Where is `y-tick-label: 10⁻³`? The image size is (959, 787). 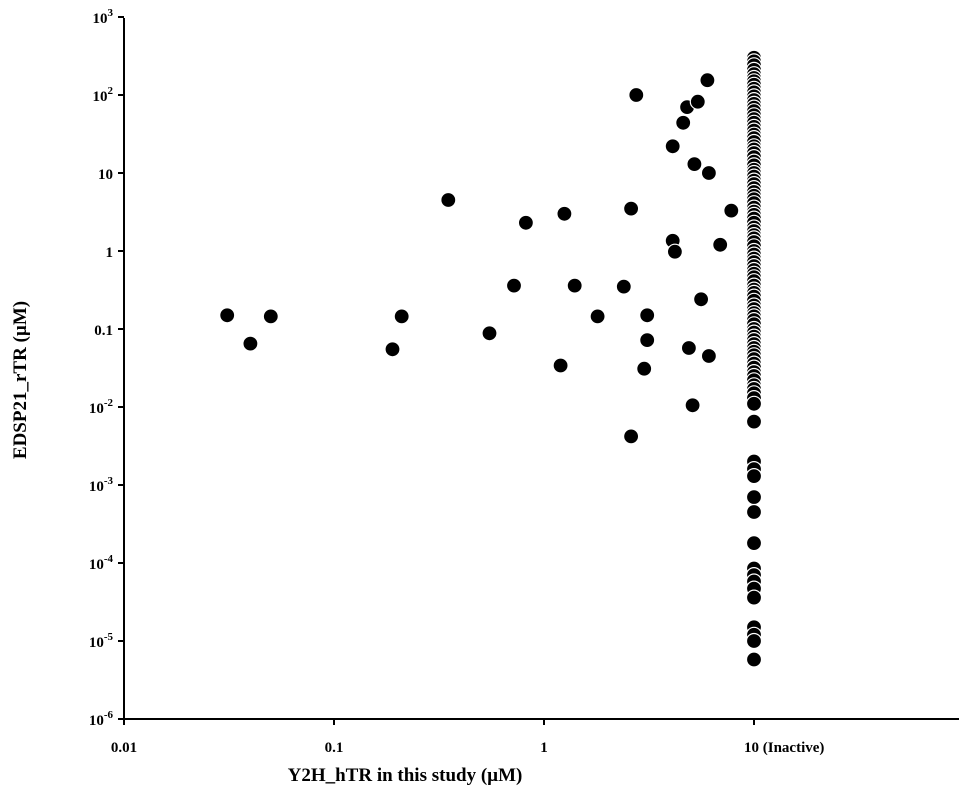 y-tick-label: 10⁻³ is located at coordinates (101, 485).